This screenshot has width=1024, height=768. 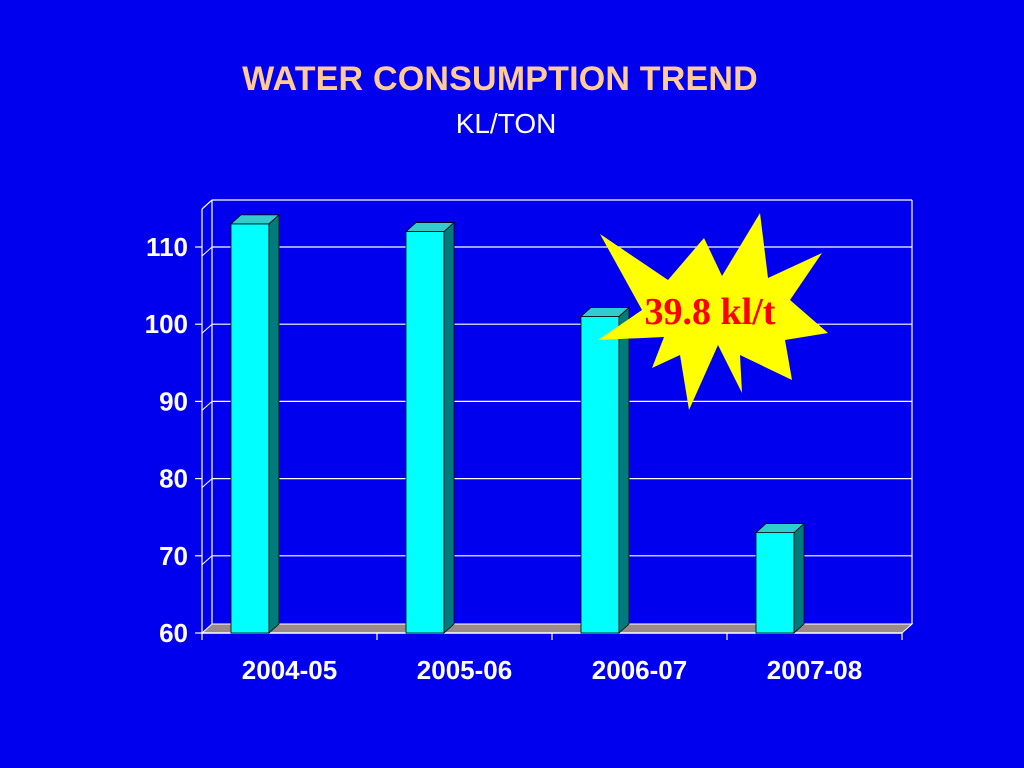 I want to click on y-tick-label: 90, so click(x=173, y=401).